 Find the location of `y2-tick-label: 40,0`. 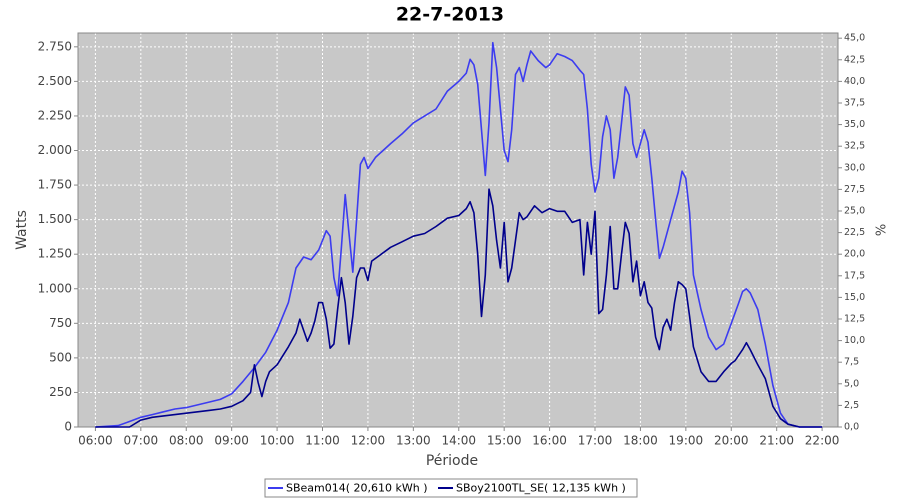

y2-tick-label: 40,0 is located at coordinates (854, 81).